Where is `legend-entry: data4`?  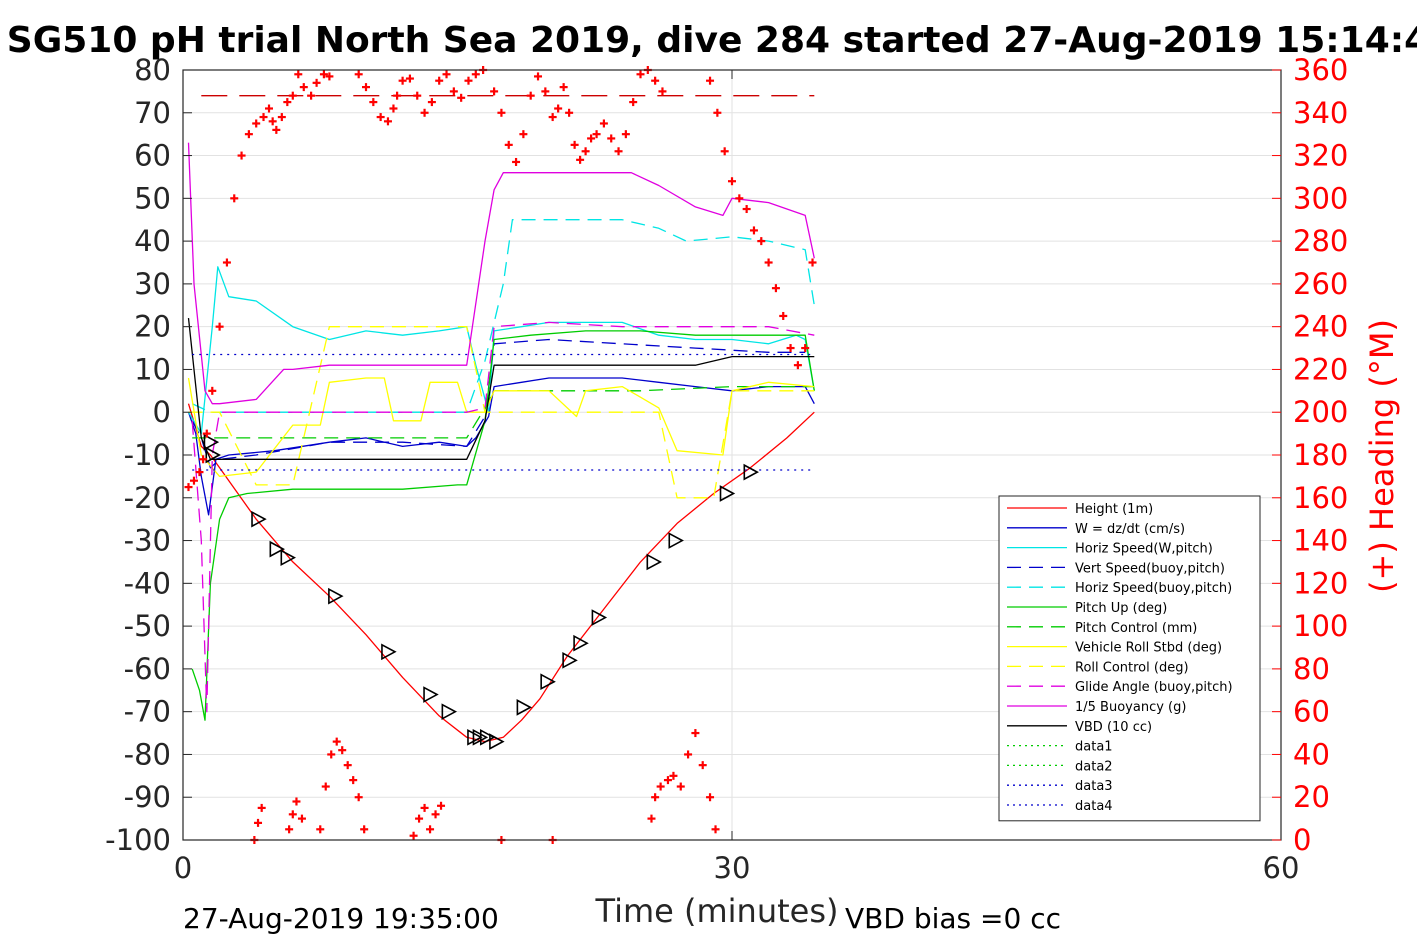 legend-entry: data4 is located at coordinates (1094, 806).